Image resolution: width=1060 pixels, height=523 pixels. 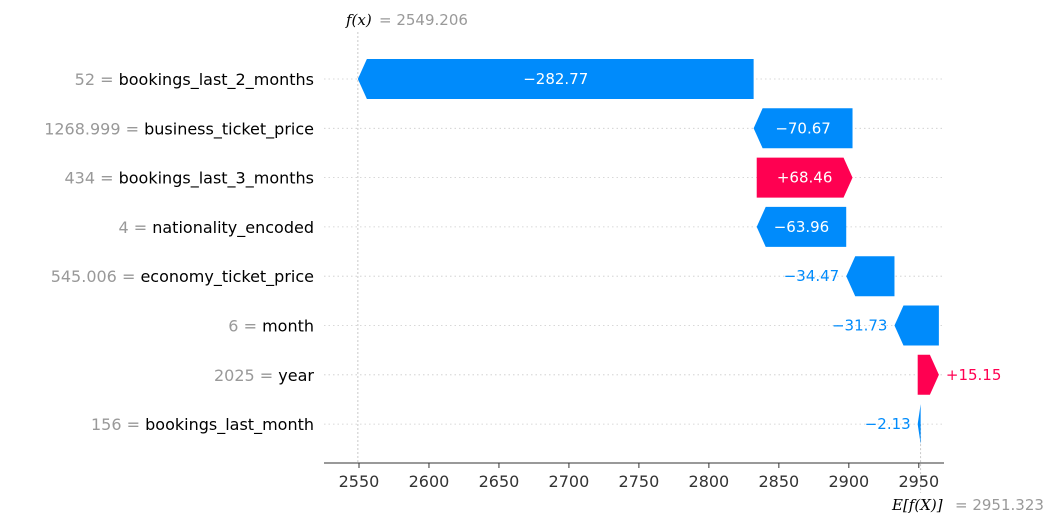 I want to click on shap-value-label: −282.77, so click(x=555, y=79).